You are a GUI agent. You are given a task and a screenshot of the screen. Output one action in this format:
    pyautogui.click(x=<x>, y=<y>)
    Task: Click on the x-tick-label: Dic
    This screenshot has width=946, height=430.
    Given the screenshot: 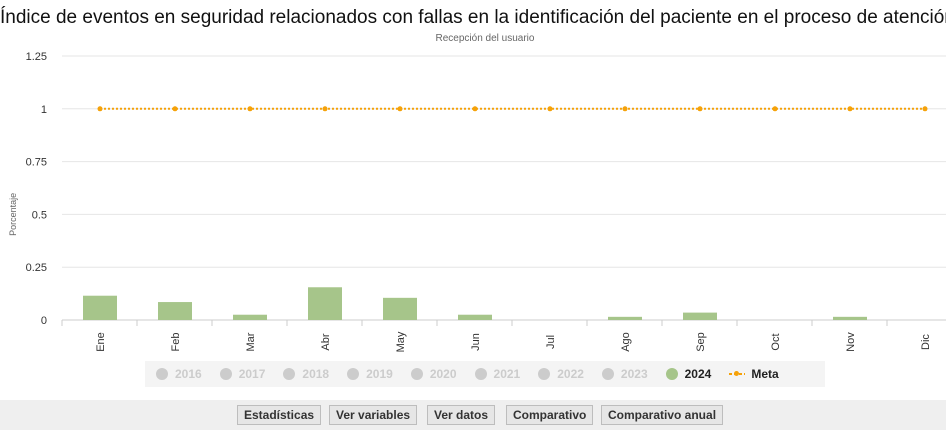 What is the action you would take?
    pyautogui.click(x=926, y=342)
    